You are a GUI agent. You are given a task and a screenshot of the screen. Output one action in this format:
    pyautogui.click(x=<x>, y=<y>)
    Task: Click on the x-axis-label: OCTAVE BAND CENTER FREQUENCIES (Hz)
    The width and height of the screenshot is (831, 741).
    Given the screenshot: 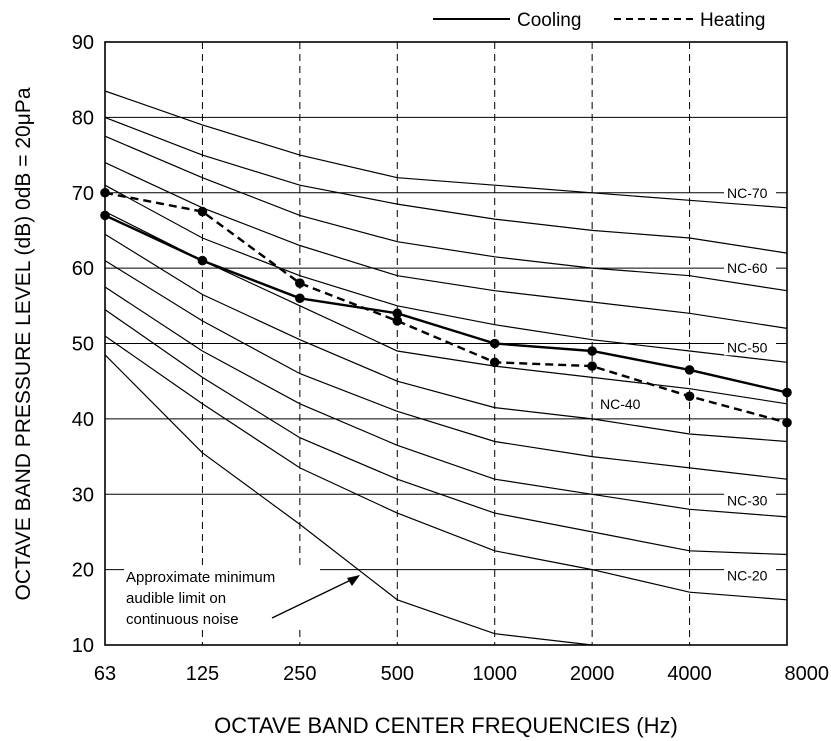 What is the action you would take?
    pyautogui.click(x=446, y=725)
    